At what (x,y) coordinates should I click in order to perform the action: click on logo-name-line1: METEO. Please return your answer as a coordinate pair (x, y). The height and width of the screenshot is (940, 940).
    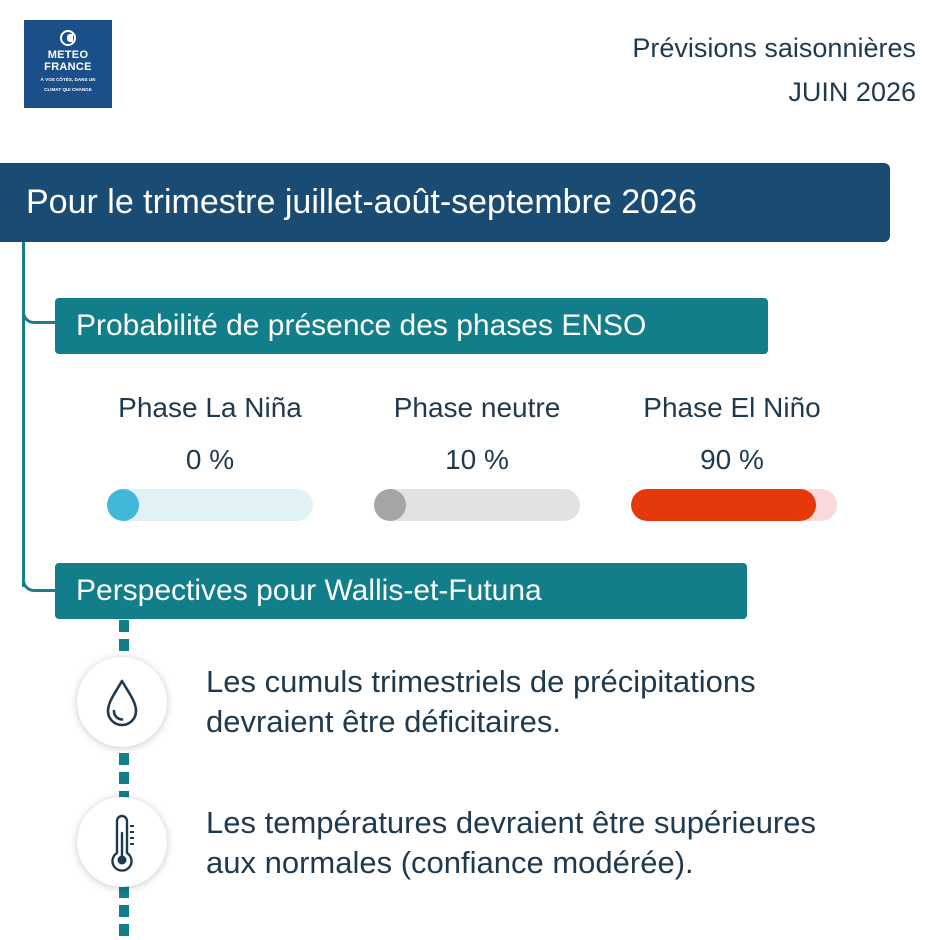
    Looking at the image, I should click on (68, 55).